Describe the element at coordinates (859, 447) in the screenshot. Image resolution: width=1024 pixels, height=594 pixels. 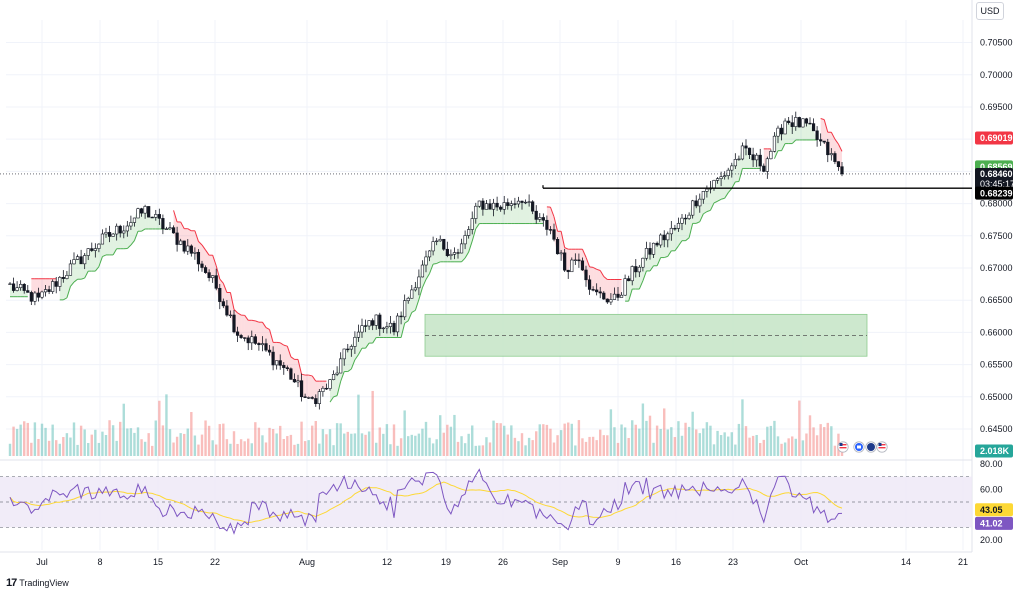
I see `calendar-event-icon` at that location.